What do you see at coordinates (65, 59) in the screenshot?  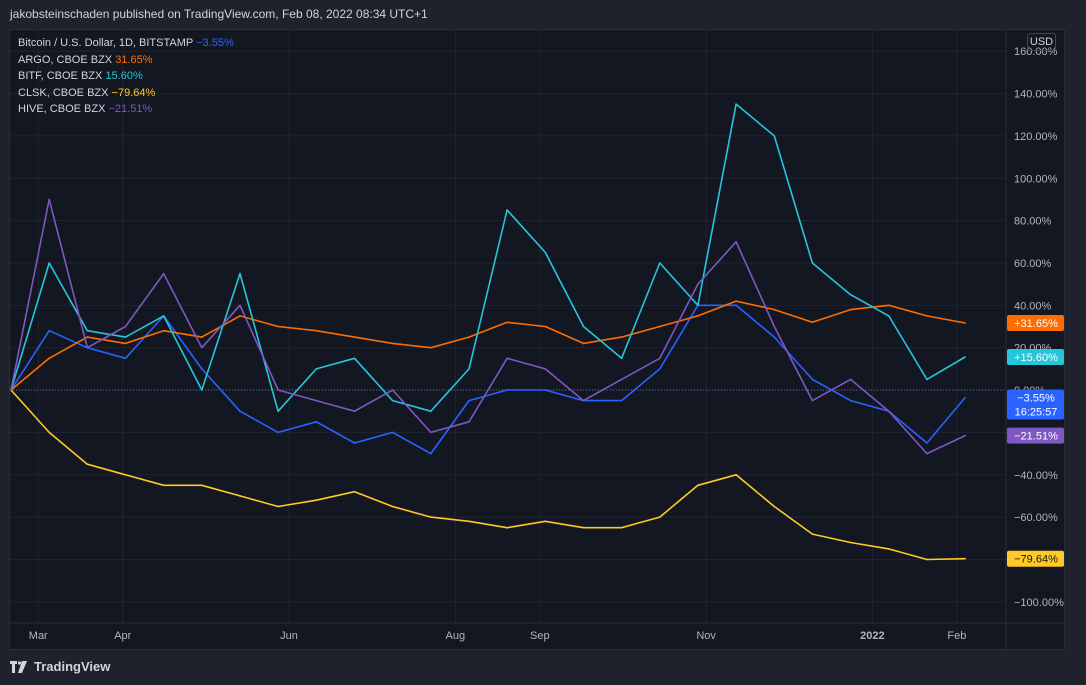 I see `legend-label: ARGO, CBOE BZX` at bounding box center [65, 59].